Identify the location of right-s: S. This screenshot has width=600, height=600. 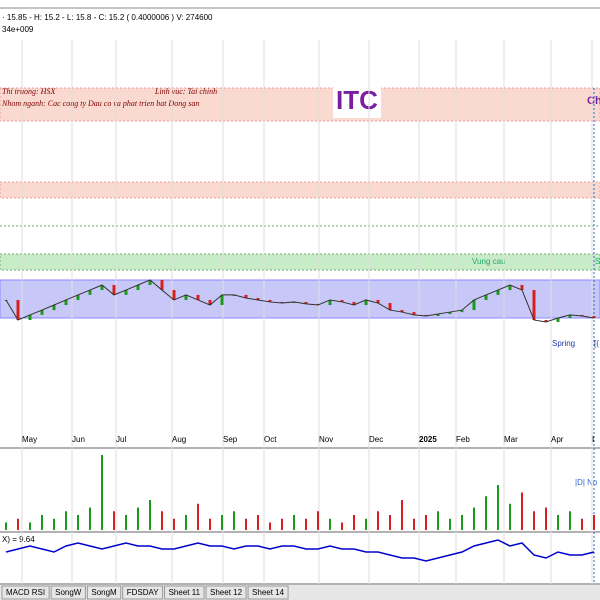
(597, 261).